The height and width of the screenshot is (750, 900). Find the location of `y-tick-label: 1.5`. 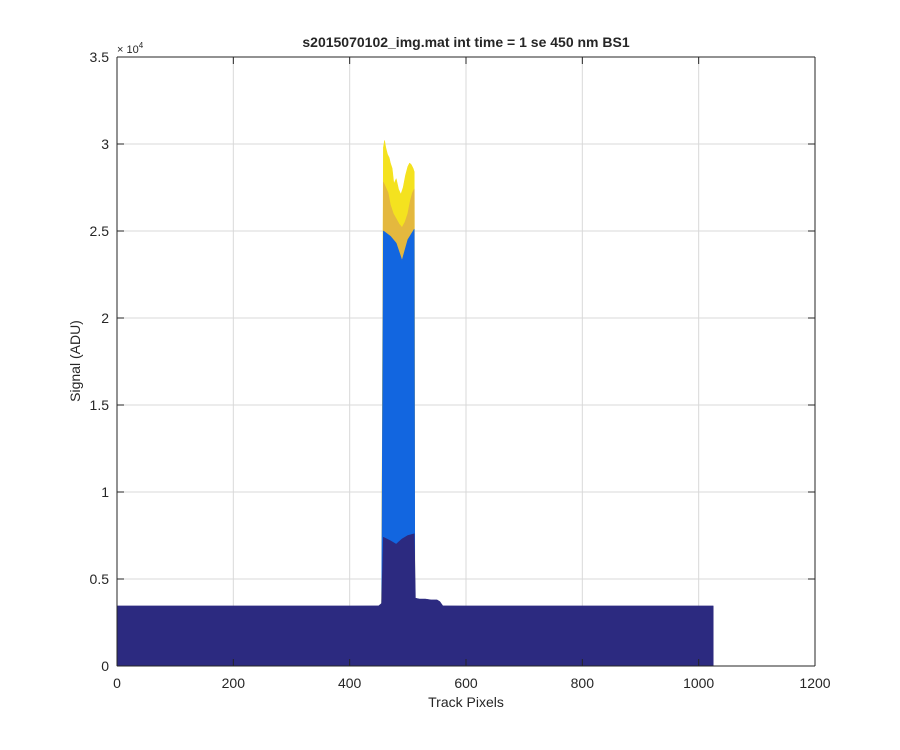

y-tick-label: 1.5 is located at coordinates (100, 405).